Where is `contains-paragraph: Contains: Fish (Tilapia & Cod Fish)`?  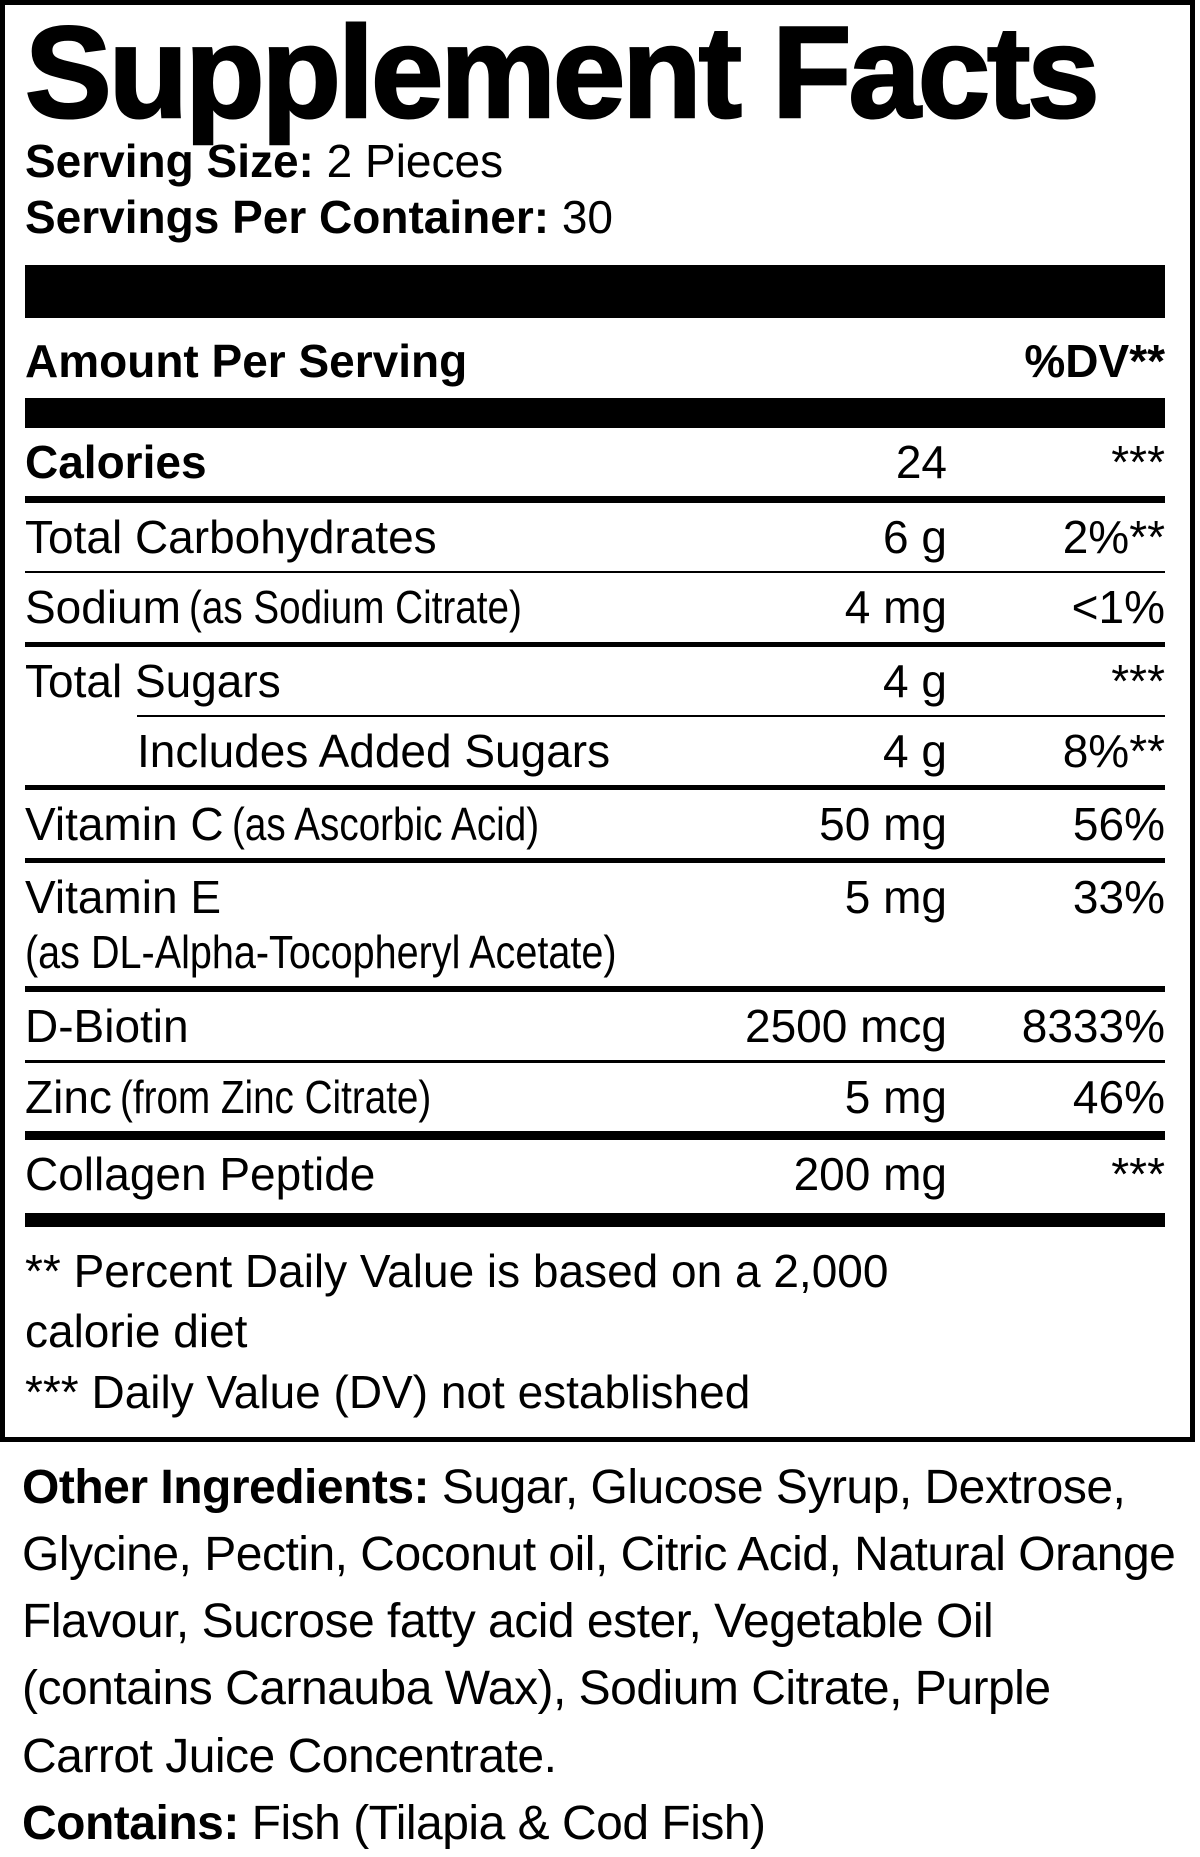 contains-paragraph: Contains: Fish (Tilapia & Cod Fish) is located at coordinates (600, 1823).